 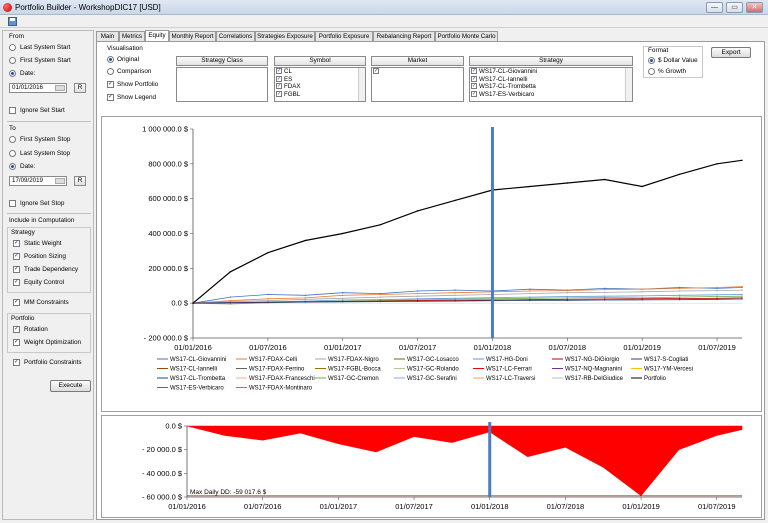 I want to click on weight-optimization-checkbox: ✓, so click(x=16, y=342).